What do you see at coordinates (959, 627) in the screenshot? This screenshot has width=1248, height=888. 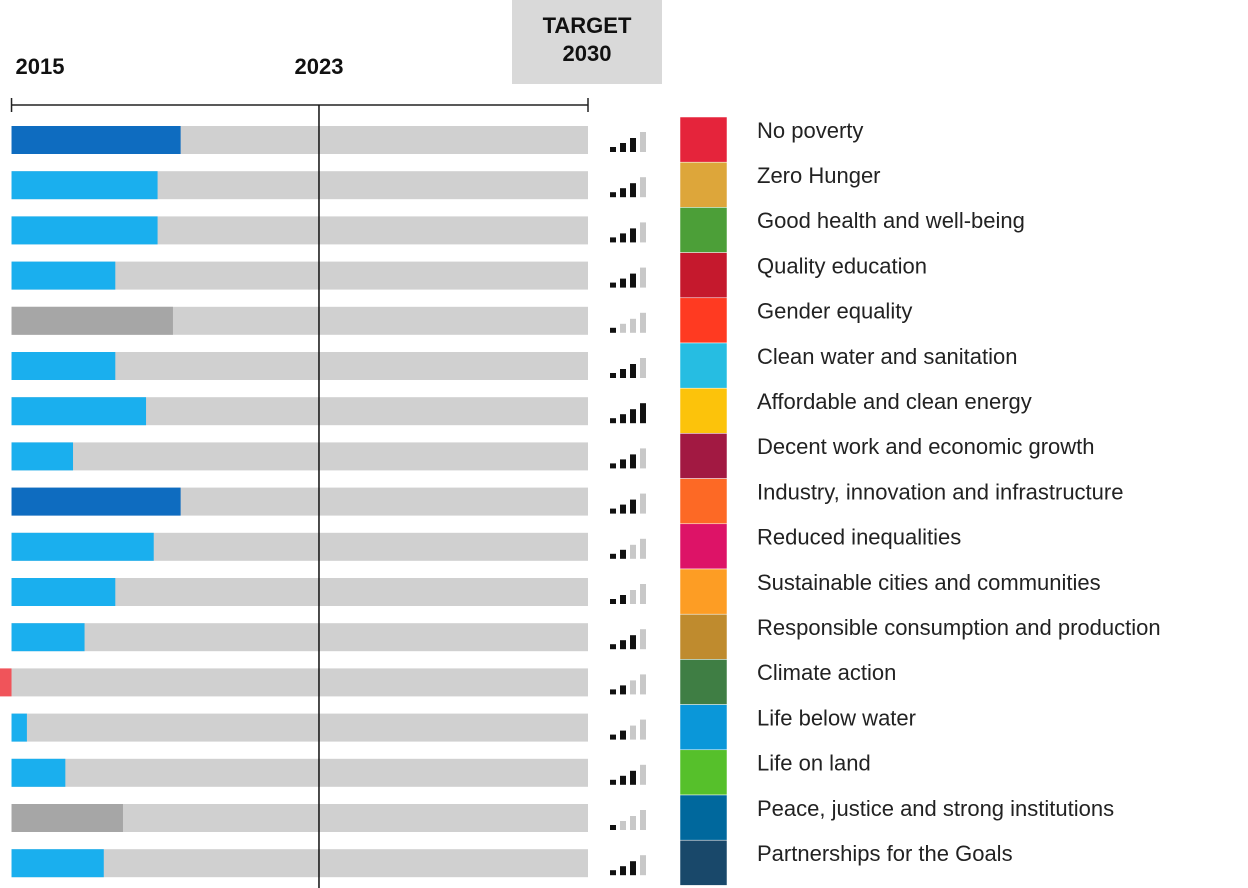 I see `goal-label: Responsible consumption and production` at bounding box center [959, 627].